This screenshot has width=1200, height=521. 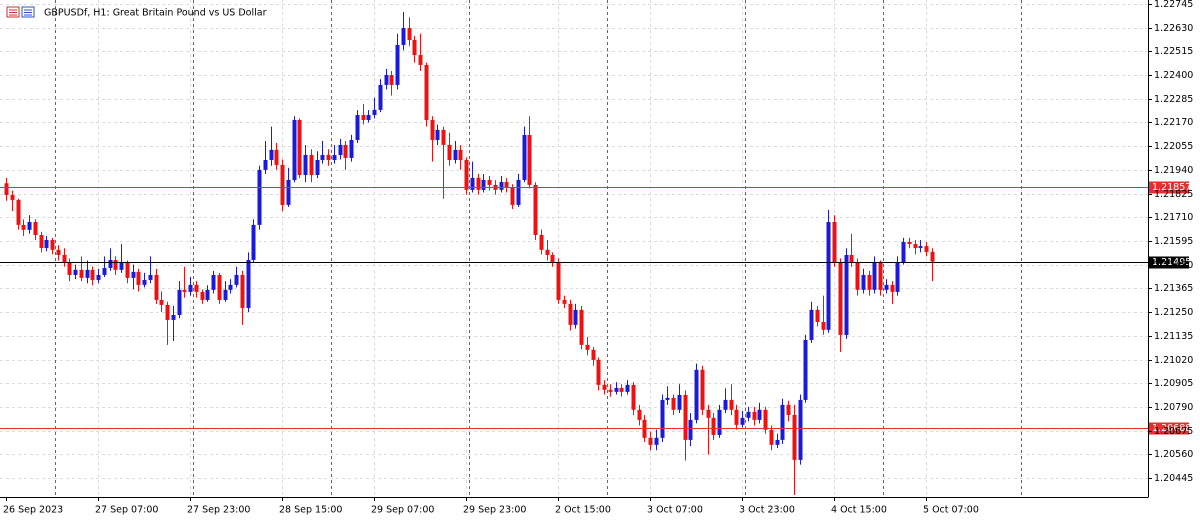 I want to click on level-label: 1.21857, so click(x=1171, y=187).